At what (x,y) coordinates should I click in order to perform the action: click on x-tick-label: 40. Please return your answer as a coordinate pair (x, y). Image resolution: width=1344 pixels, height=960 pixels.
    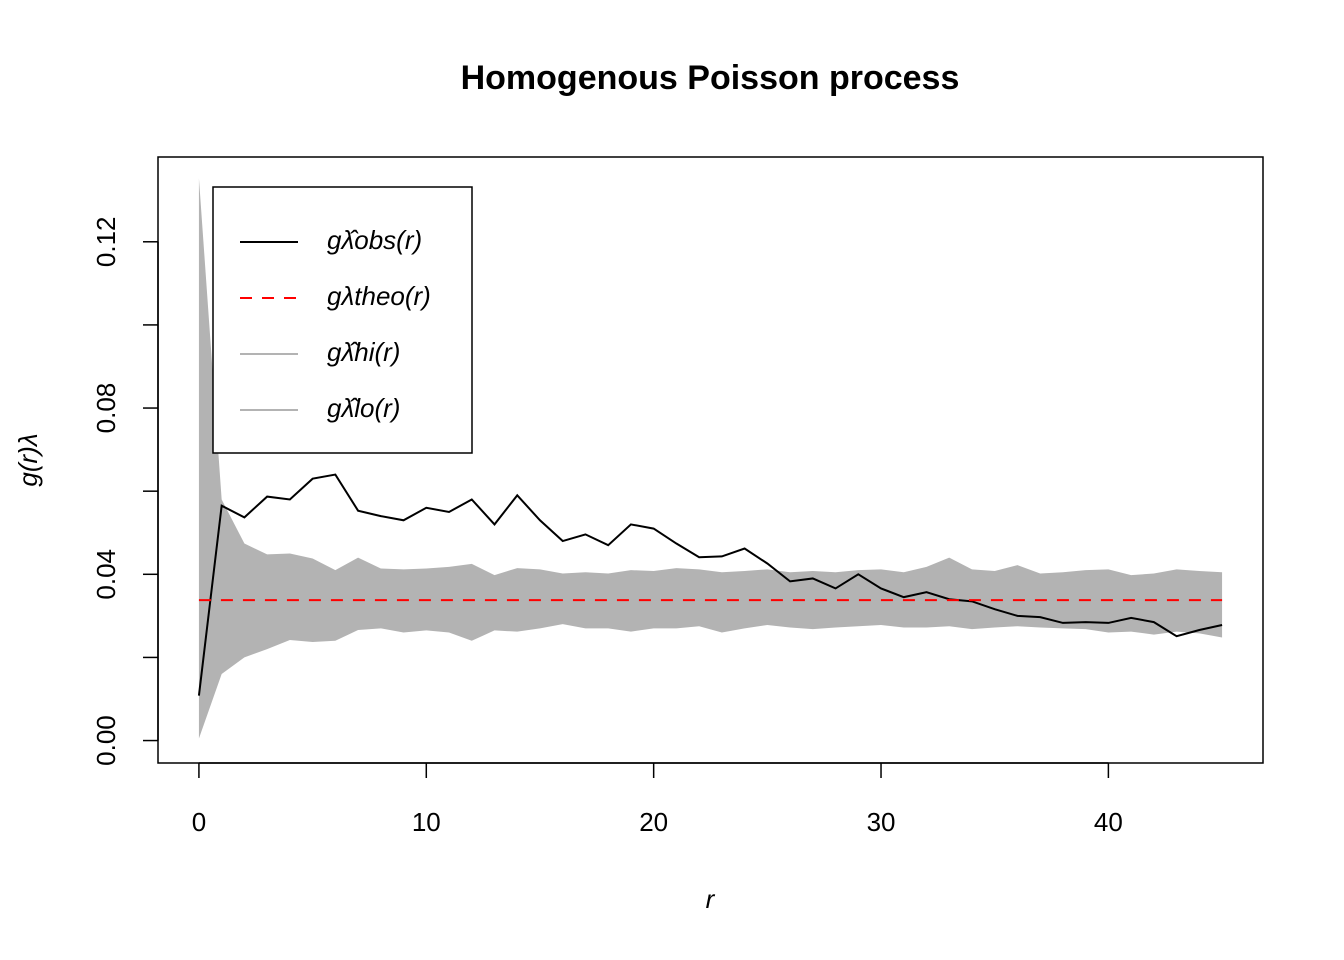
    Looking at the image, I should click on (1108, 822).